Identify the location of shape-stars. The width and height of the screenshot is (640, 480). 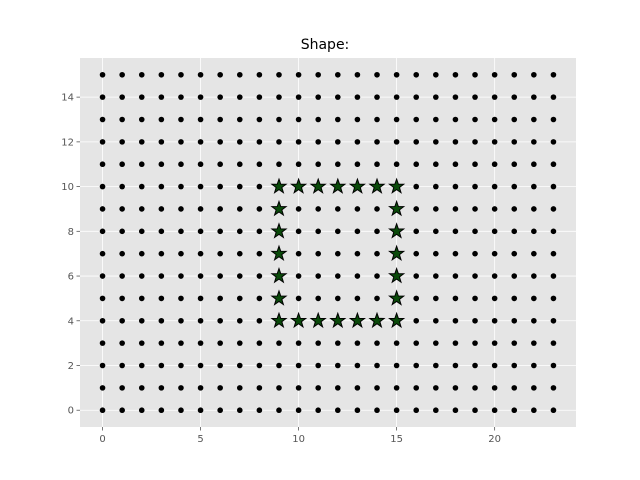
(338, 253).